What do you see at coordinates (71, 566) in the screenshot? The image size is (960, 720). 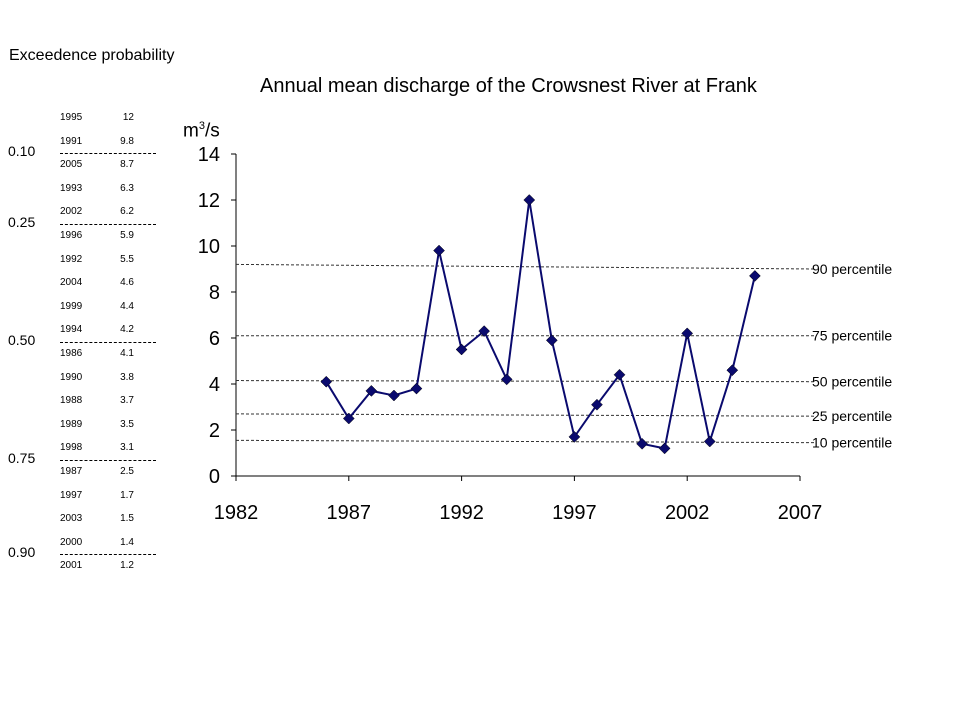 I see `table-row-year: 2001` at bounding box center [71, 566].